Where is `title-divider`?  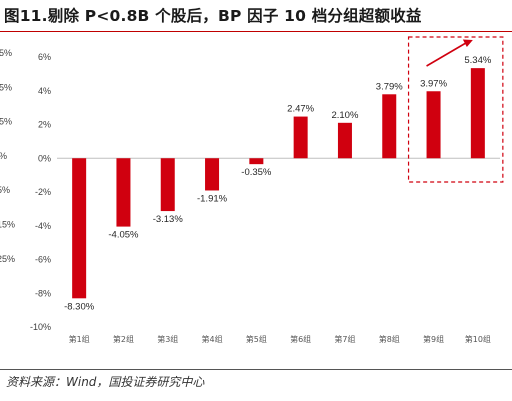 title-divider is located at coordinates (256, 31).